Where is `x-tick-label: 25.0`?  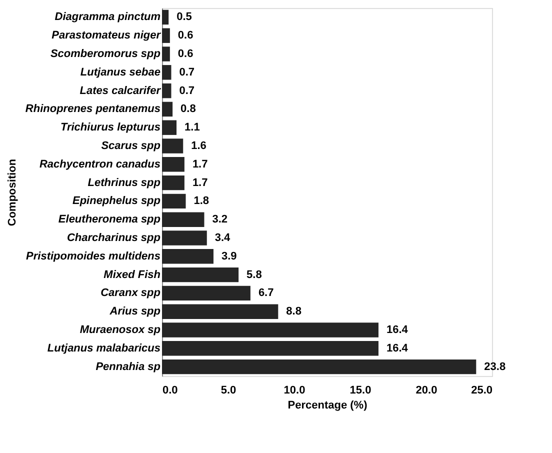 x-tick-label: 25.0 is located at coordinates (481, 390).